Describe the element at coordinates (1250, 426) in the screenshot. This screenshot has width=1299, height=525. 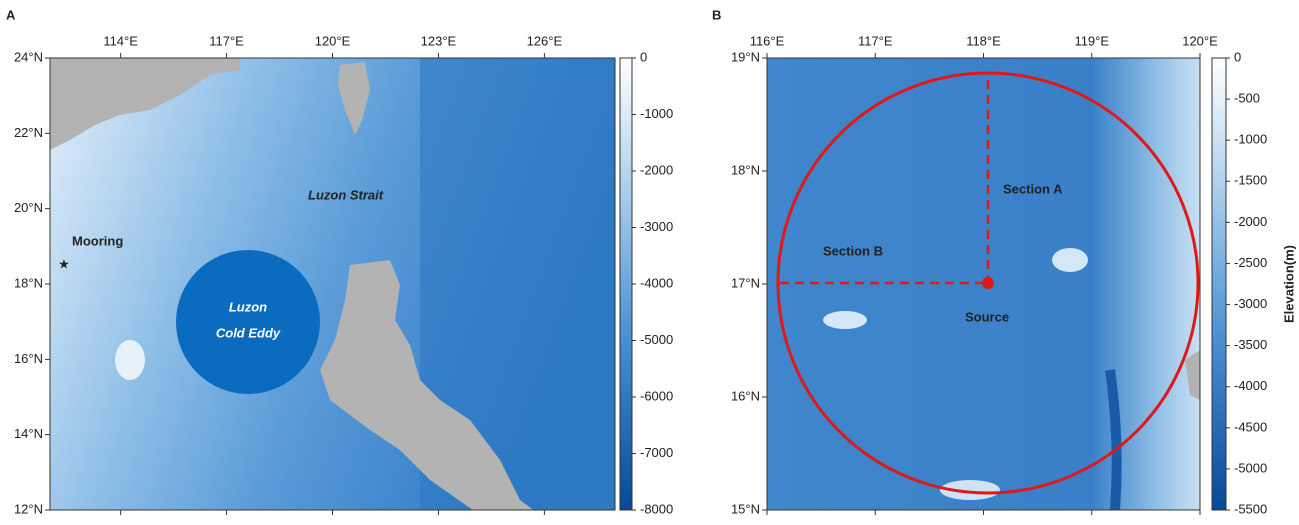
I see `colorbar-tick-label: -4500` at that location.